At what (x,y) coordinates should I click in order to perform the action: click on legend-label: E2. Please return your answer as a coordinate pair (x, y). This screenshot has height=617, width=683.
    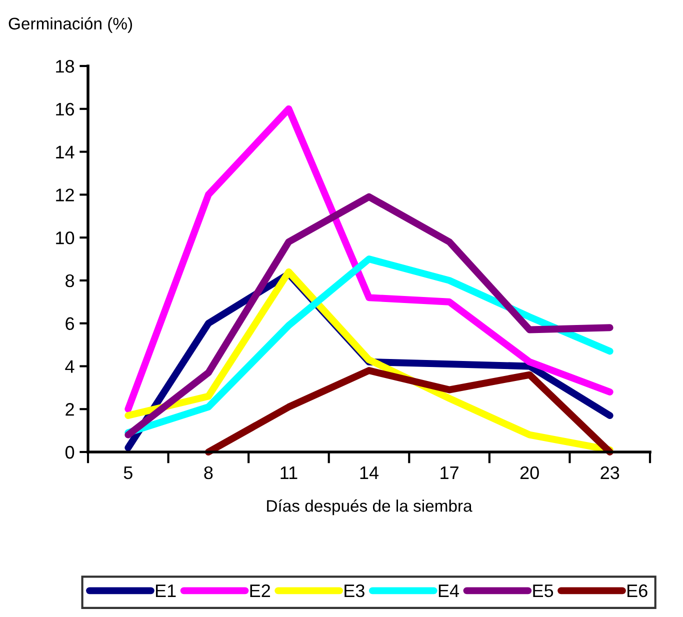
    Looking at the image, I should click on (260, 591).